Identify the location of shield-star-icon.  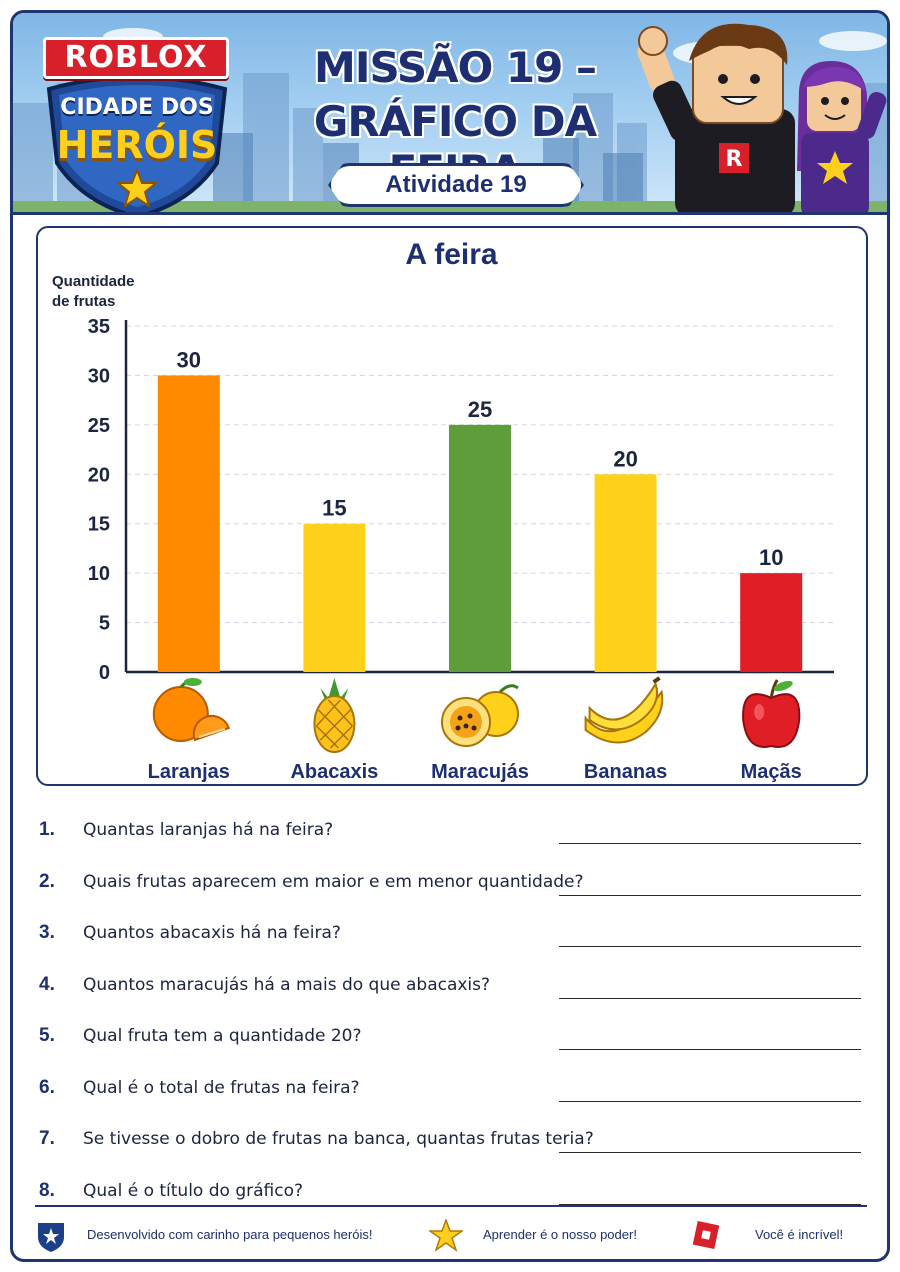
(51, 1237).